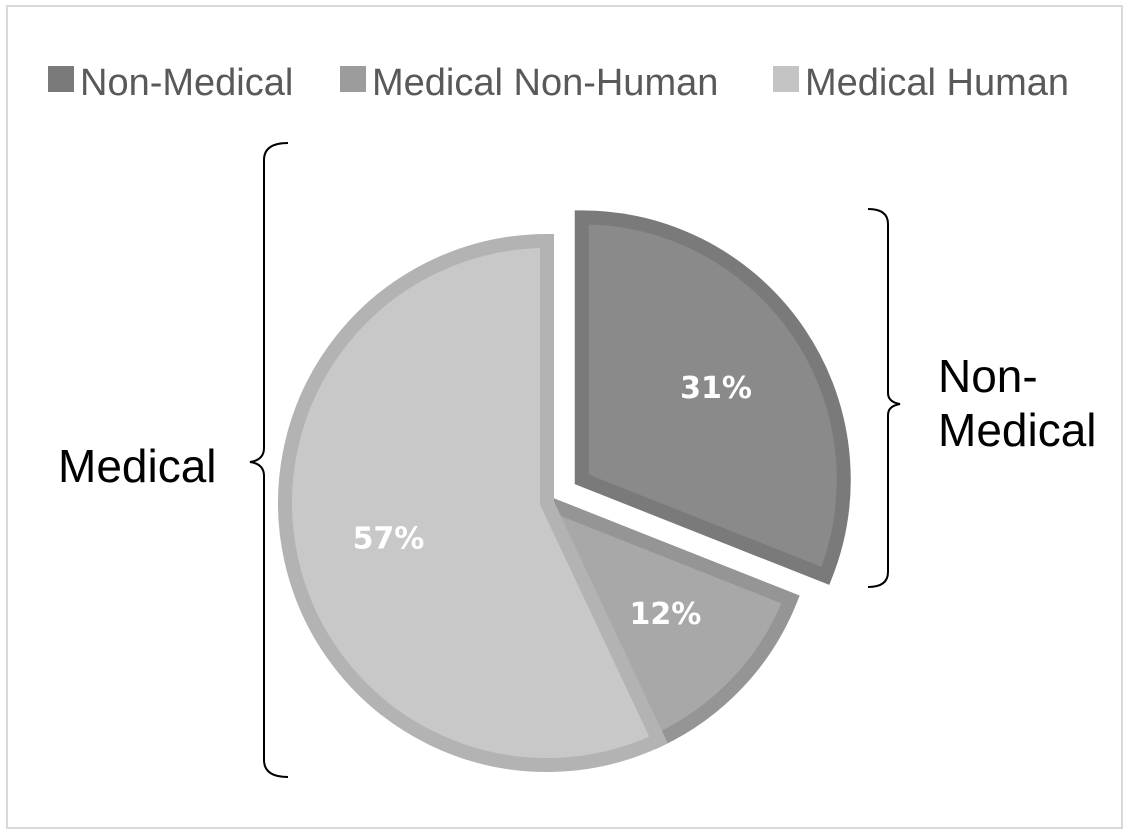 This screenshot has width=1132, height=838. What do you see at coordinates (137, 466) in the screenshot?
I see `medical-brace-label: Medical` at bounding box center [137, 466].